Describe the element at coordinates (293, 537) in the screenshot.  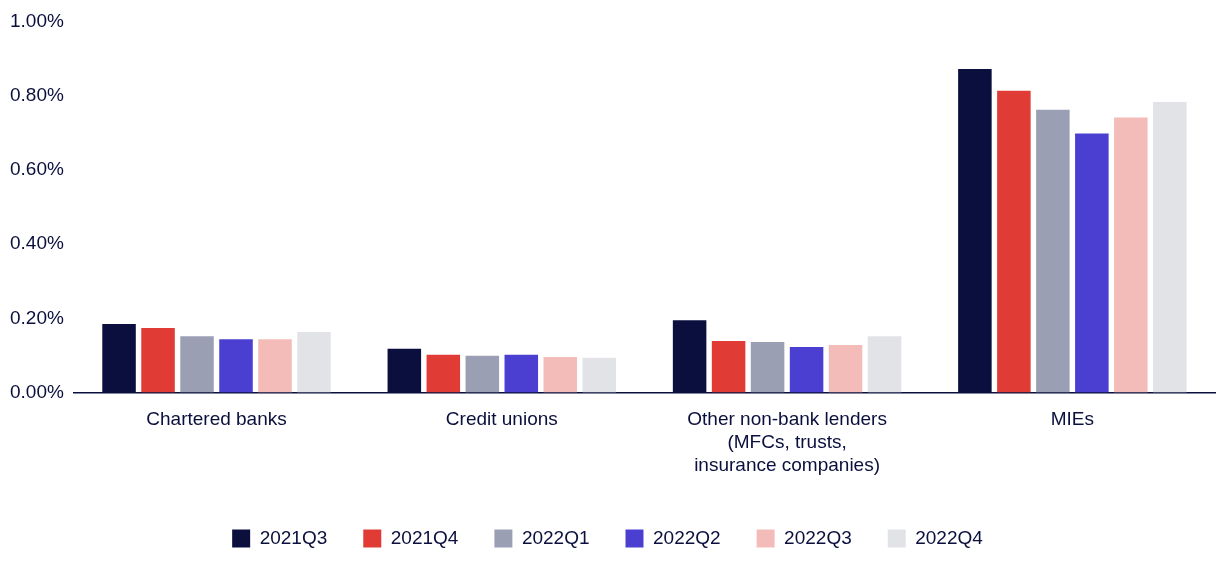
I see `legend-label: 2021Q3` at that location.